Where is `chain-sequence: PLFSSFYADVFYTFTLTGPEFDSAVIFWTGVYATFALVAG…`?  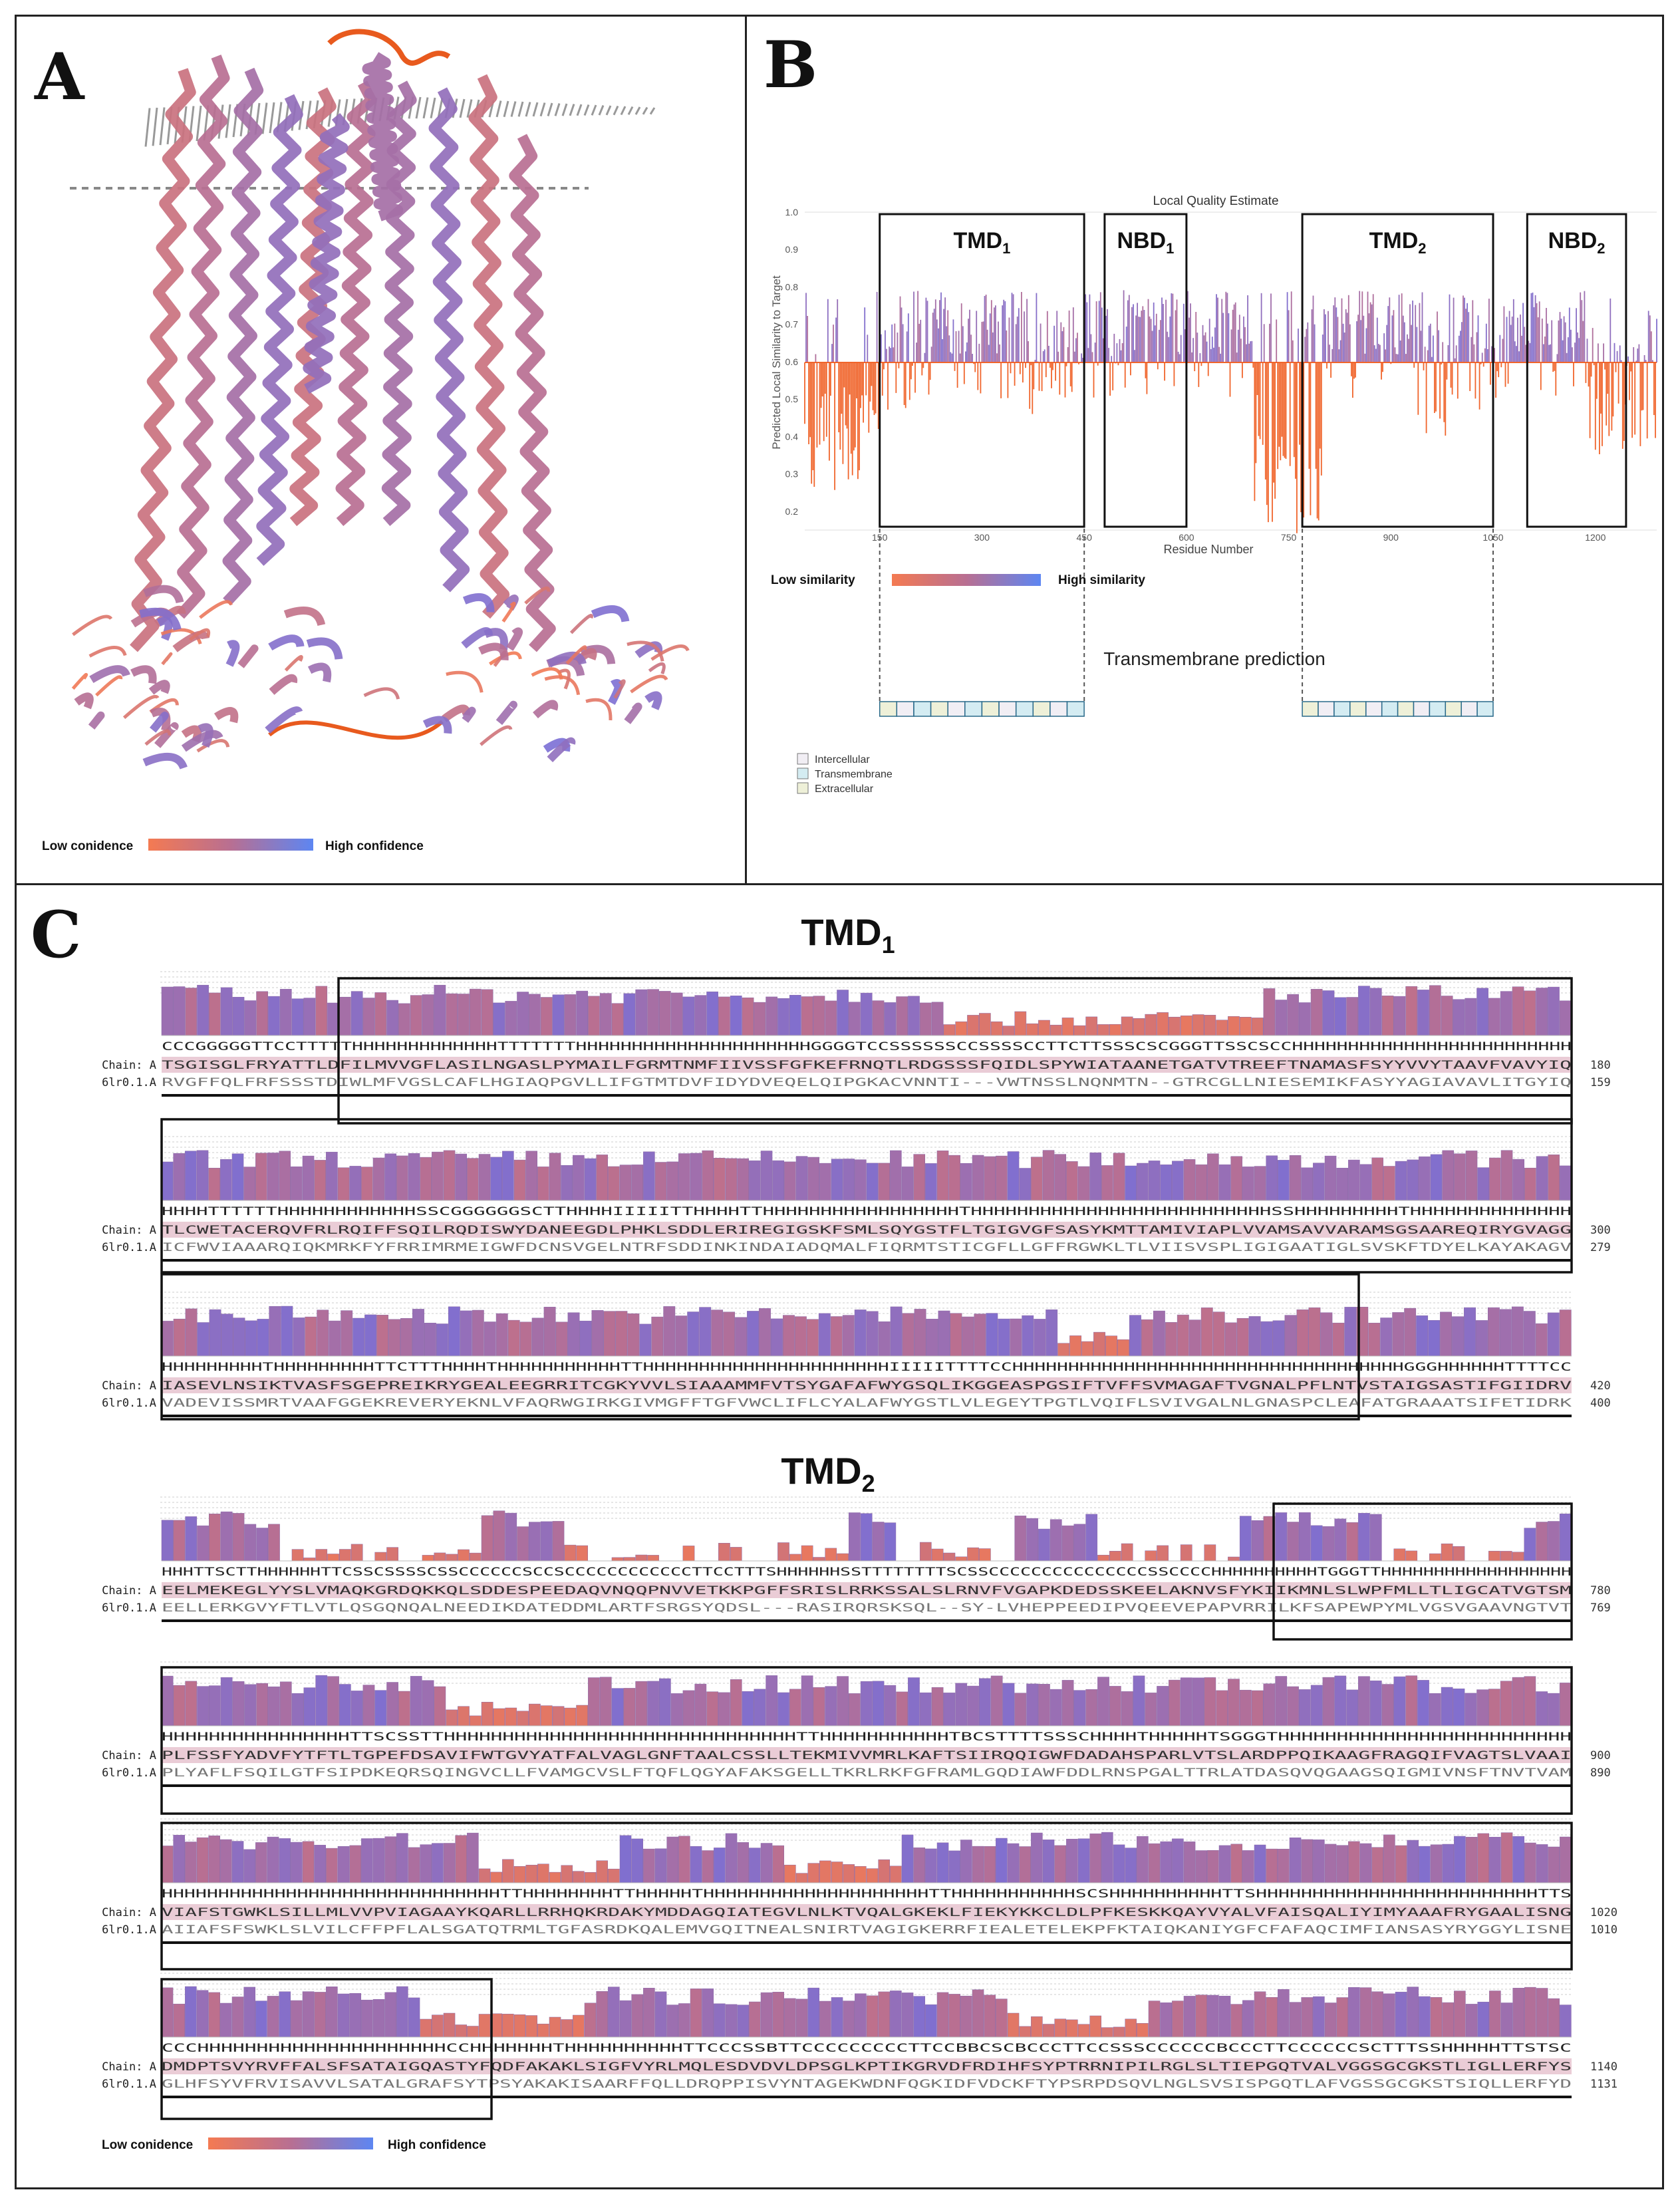
chain-sequence: PLFSSFYADVFYTFTLTGPEFDSAVIFWTGVYATFALVAG… is located at coordinates (867, 1755).